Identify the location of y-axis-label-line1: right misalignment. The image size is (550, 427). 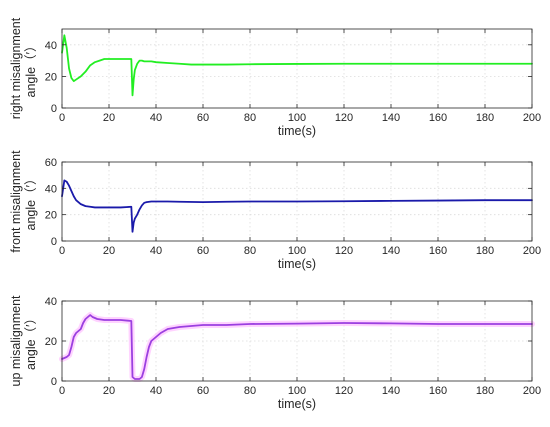
(16, 68).